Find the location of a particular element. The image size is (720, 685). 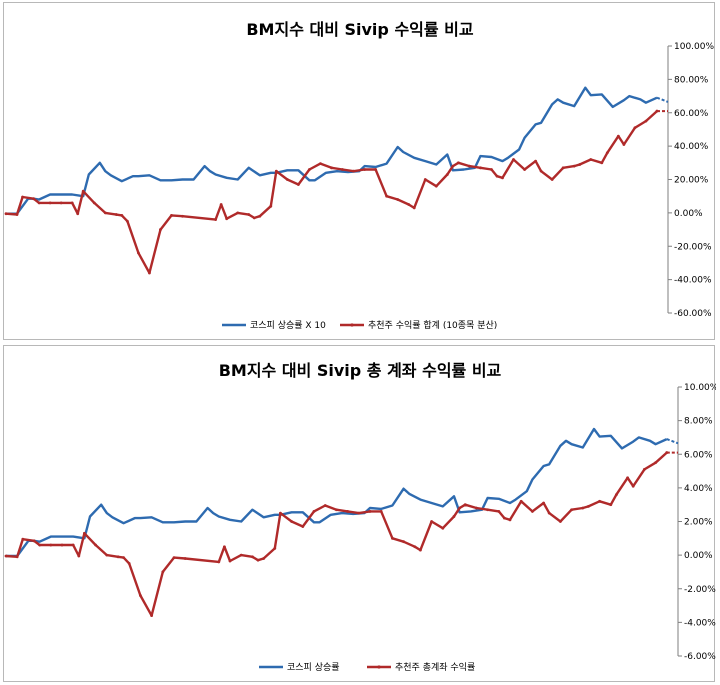

y-tick-label: 4.00% is located at coordinates (698, 489).